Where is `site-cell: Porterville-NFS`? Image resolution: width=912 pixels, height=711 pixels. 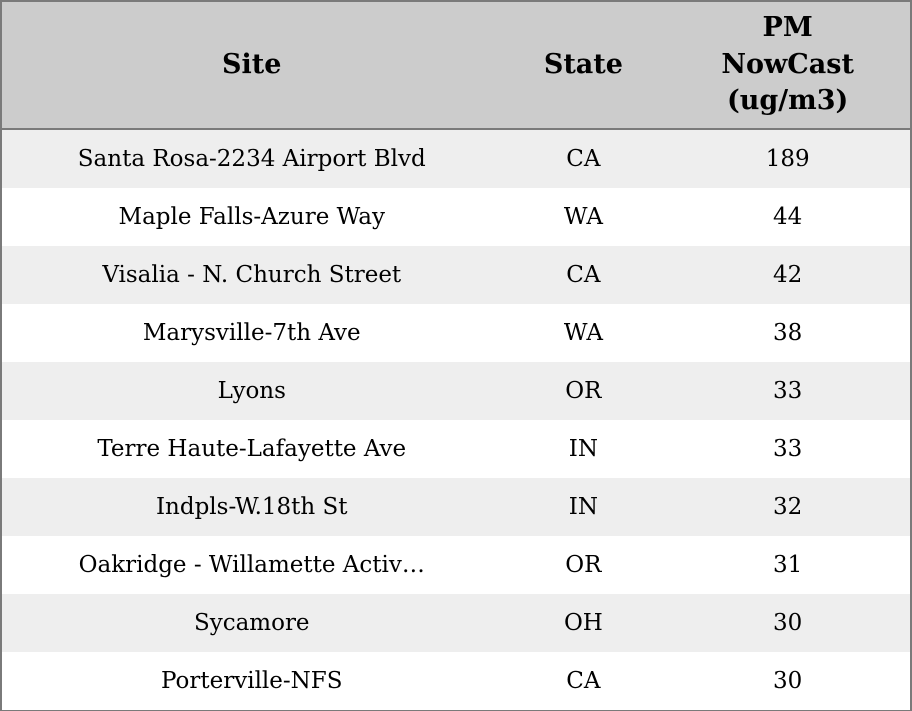
site-cell: Porterville-NFS is located at coordinates (251, 681).